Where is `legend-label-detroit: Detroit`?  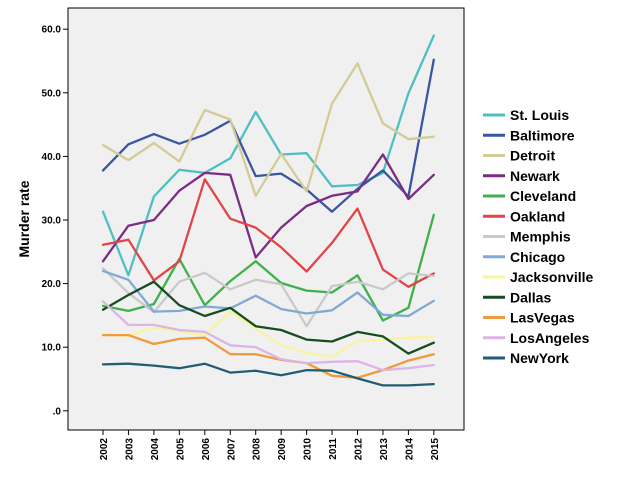 legend-label-detroit: Detroit is located at coordinates (532, 156).